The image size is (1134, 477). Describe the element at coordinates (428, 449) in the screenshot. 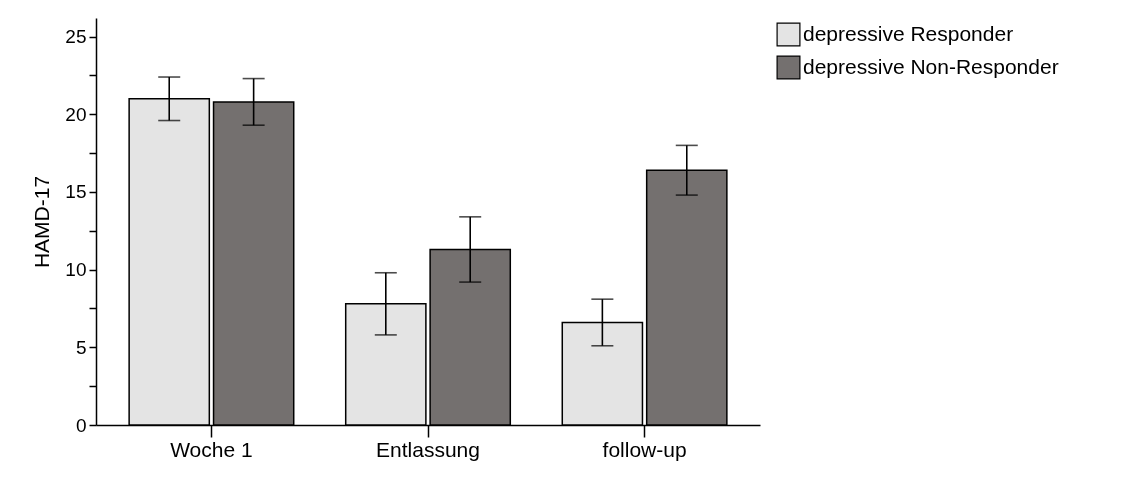

I see `x-tick-label: Entlassung` at that location.